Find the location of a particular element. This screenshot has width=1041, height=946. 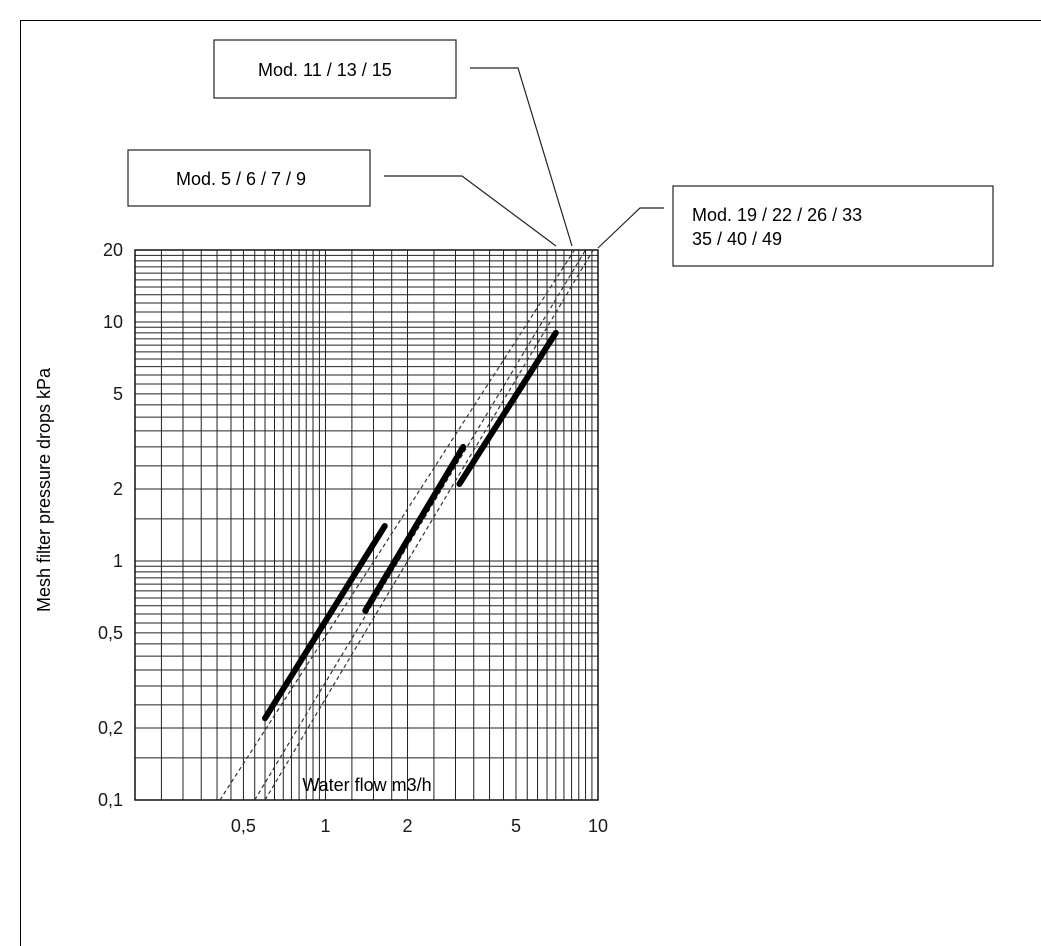

x-tick-label: 1 is located at coordinates (325, 826).